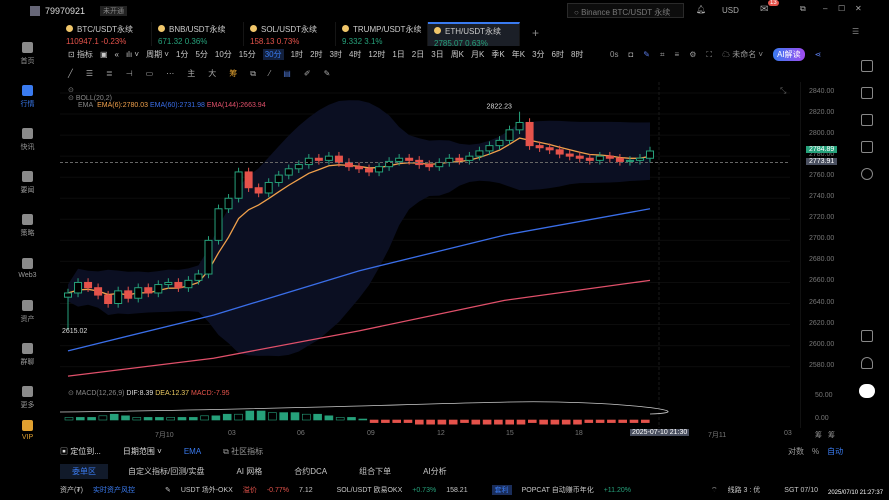  What do you see at coordinates (27, 225) in the screenshot?
I see `sidebar-item: 策略` at bounding box center [27, 225].